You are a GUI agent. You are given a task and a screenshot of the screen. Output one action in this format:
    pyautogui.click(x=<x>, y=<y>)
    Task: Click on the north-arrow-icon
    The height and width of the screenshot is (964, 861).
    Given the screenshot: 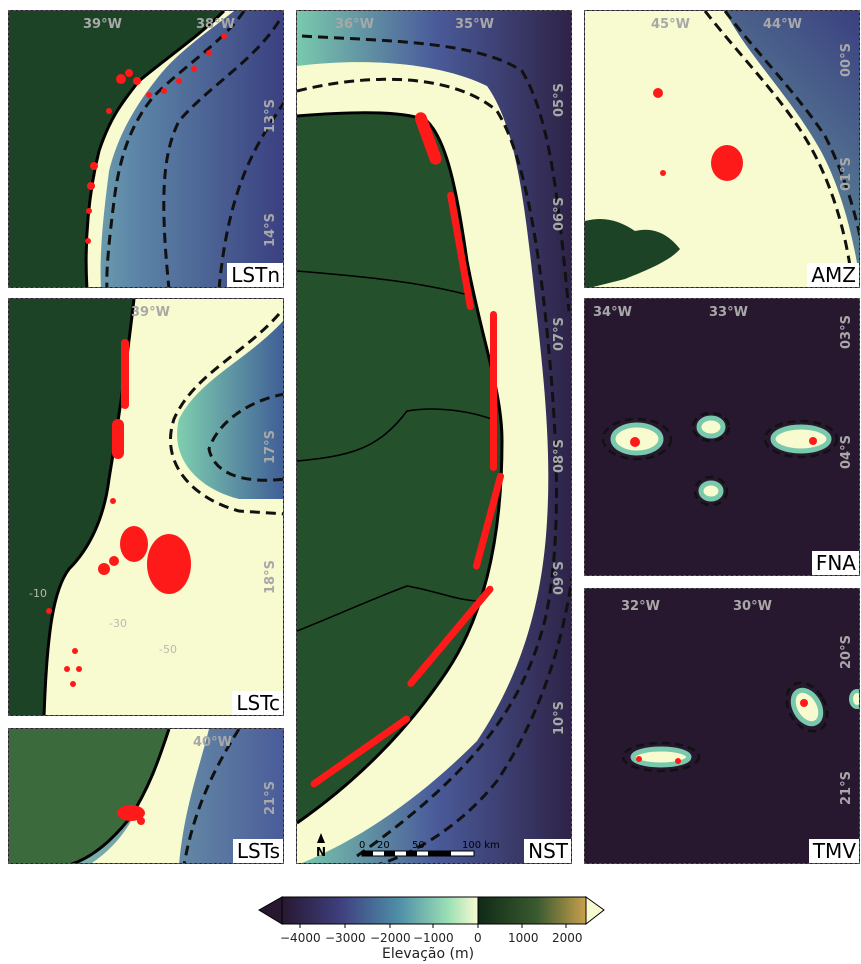 What is the action you would take?
    pyautogui.click(x=321, y=838)
    